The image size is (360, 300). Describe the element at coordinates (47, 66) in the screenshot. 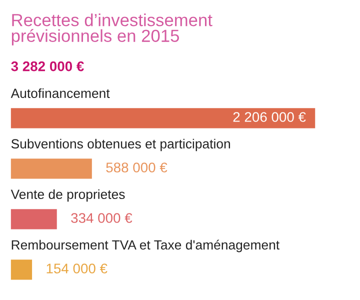

I see `chart-subtitle: 3 282 000 €` at that location.